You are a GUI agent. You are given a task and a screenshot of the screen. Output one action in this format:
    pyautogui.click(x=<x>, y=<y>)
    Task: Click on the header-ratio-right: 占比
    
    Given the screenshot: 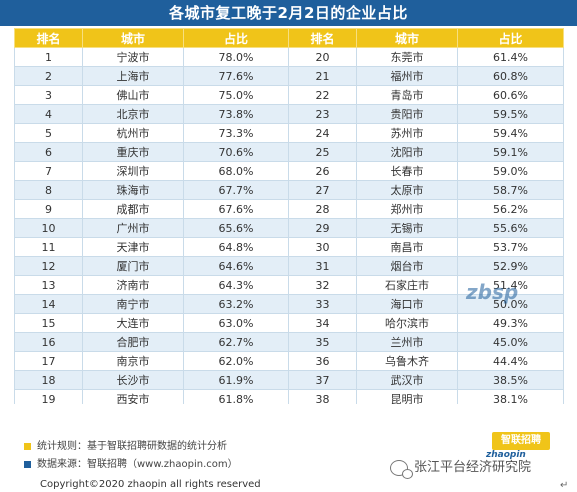 What is the action you would take?
    pyautogui.click(x=511, y=38)
    